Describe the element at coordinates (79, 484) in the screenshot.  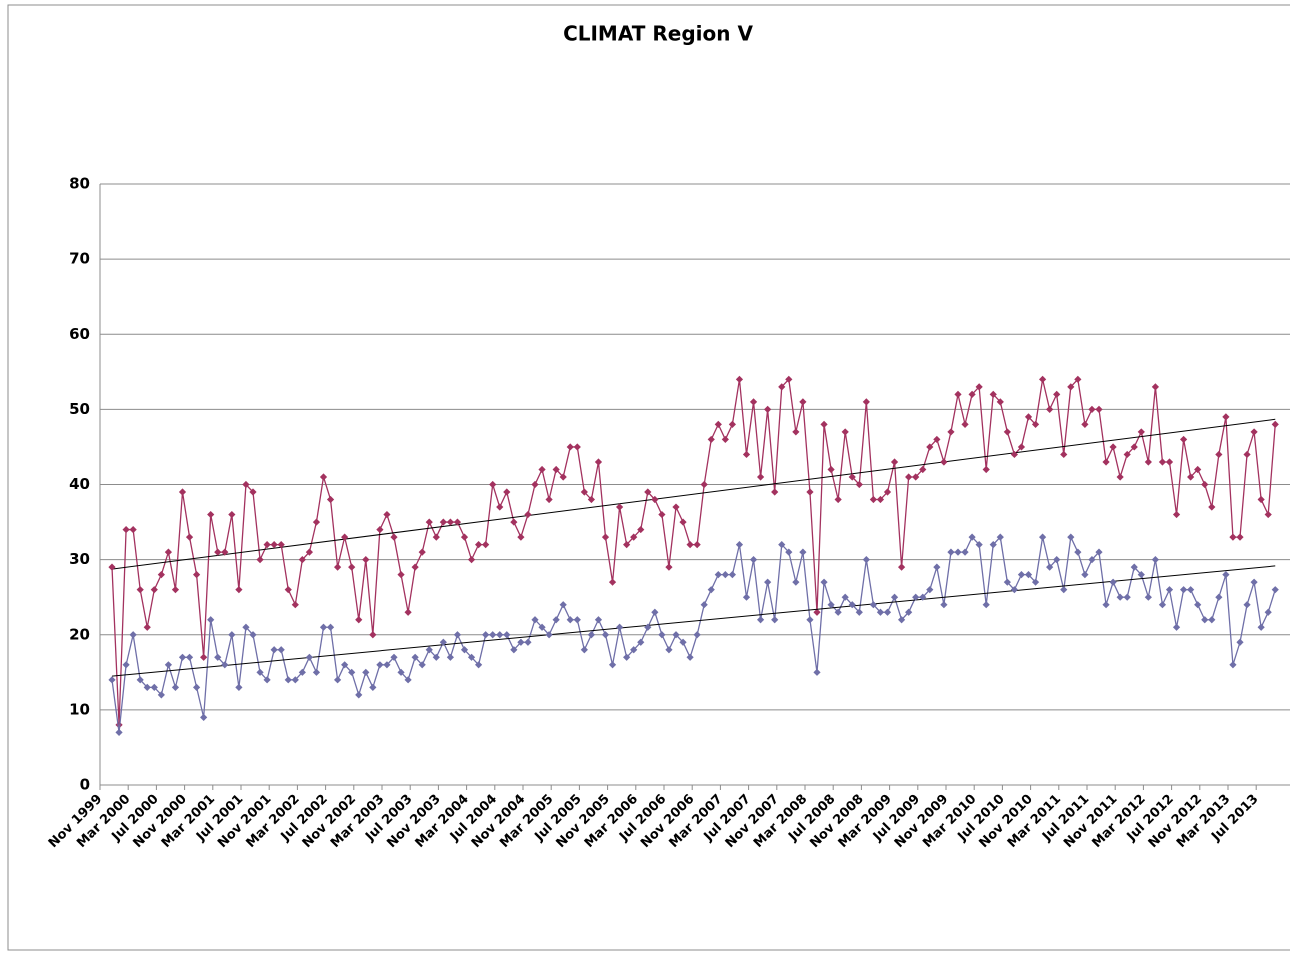
I see `y-tick-label: 40` at that location.